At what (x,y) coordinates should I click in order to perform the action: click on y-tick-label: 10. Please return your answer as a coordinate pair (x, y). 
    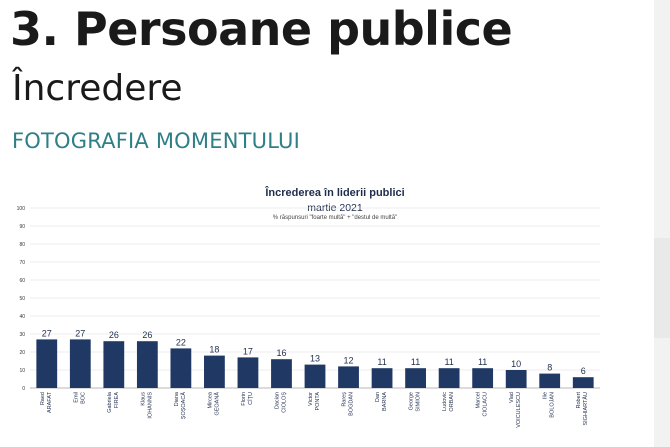
    Looking at the image, I should click on (22, 371).